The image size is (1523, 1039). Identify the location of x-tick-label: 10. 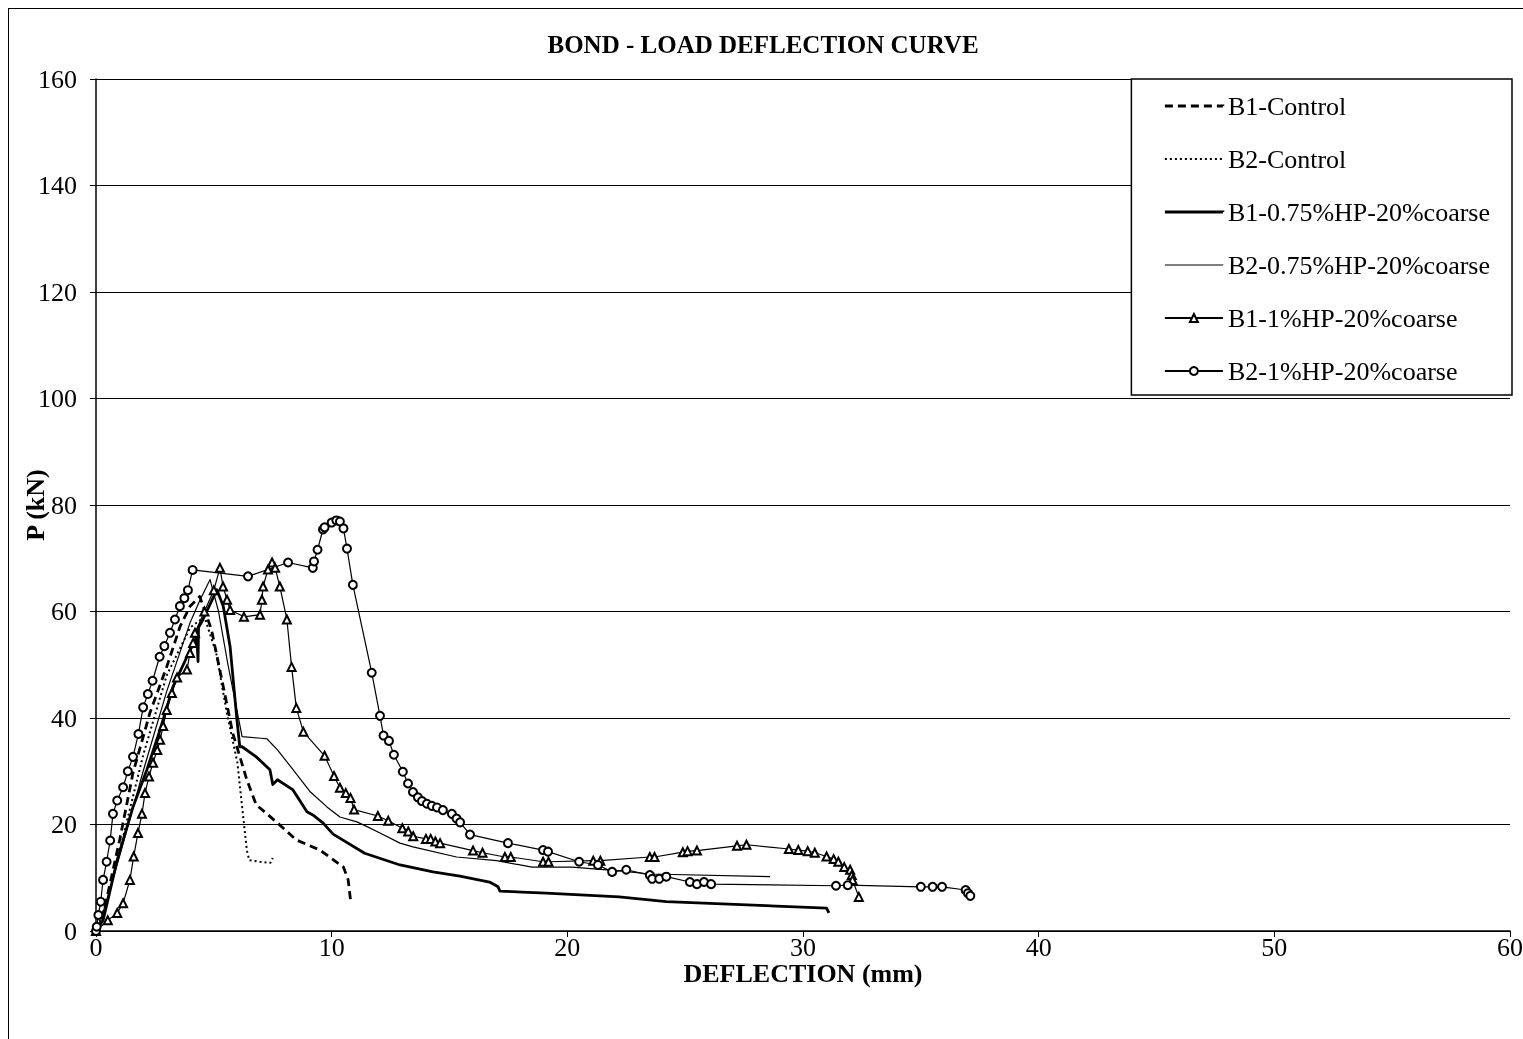
(331, 947).